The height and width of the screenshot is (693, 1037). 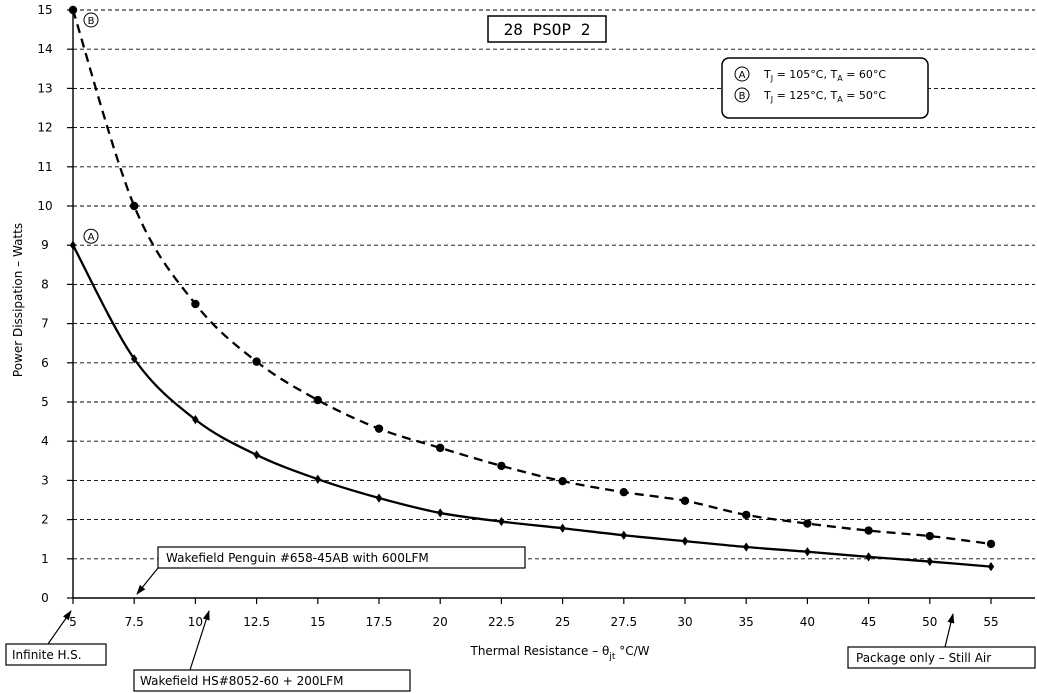 What do you see at coordinates (195, 622) in the screenshot?
I see `x-tick-label-10: 10` at bounding box center [195, 622].